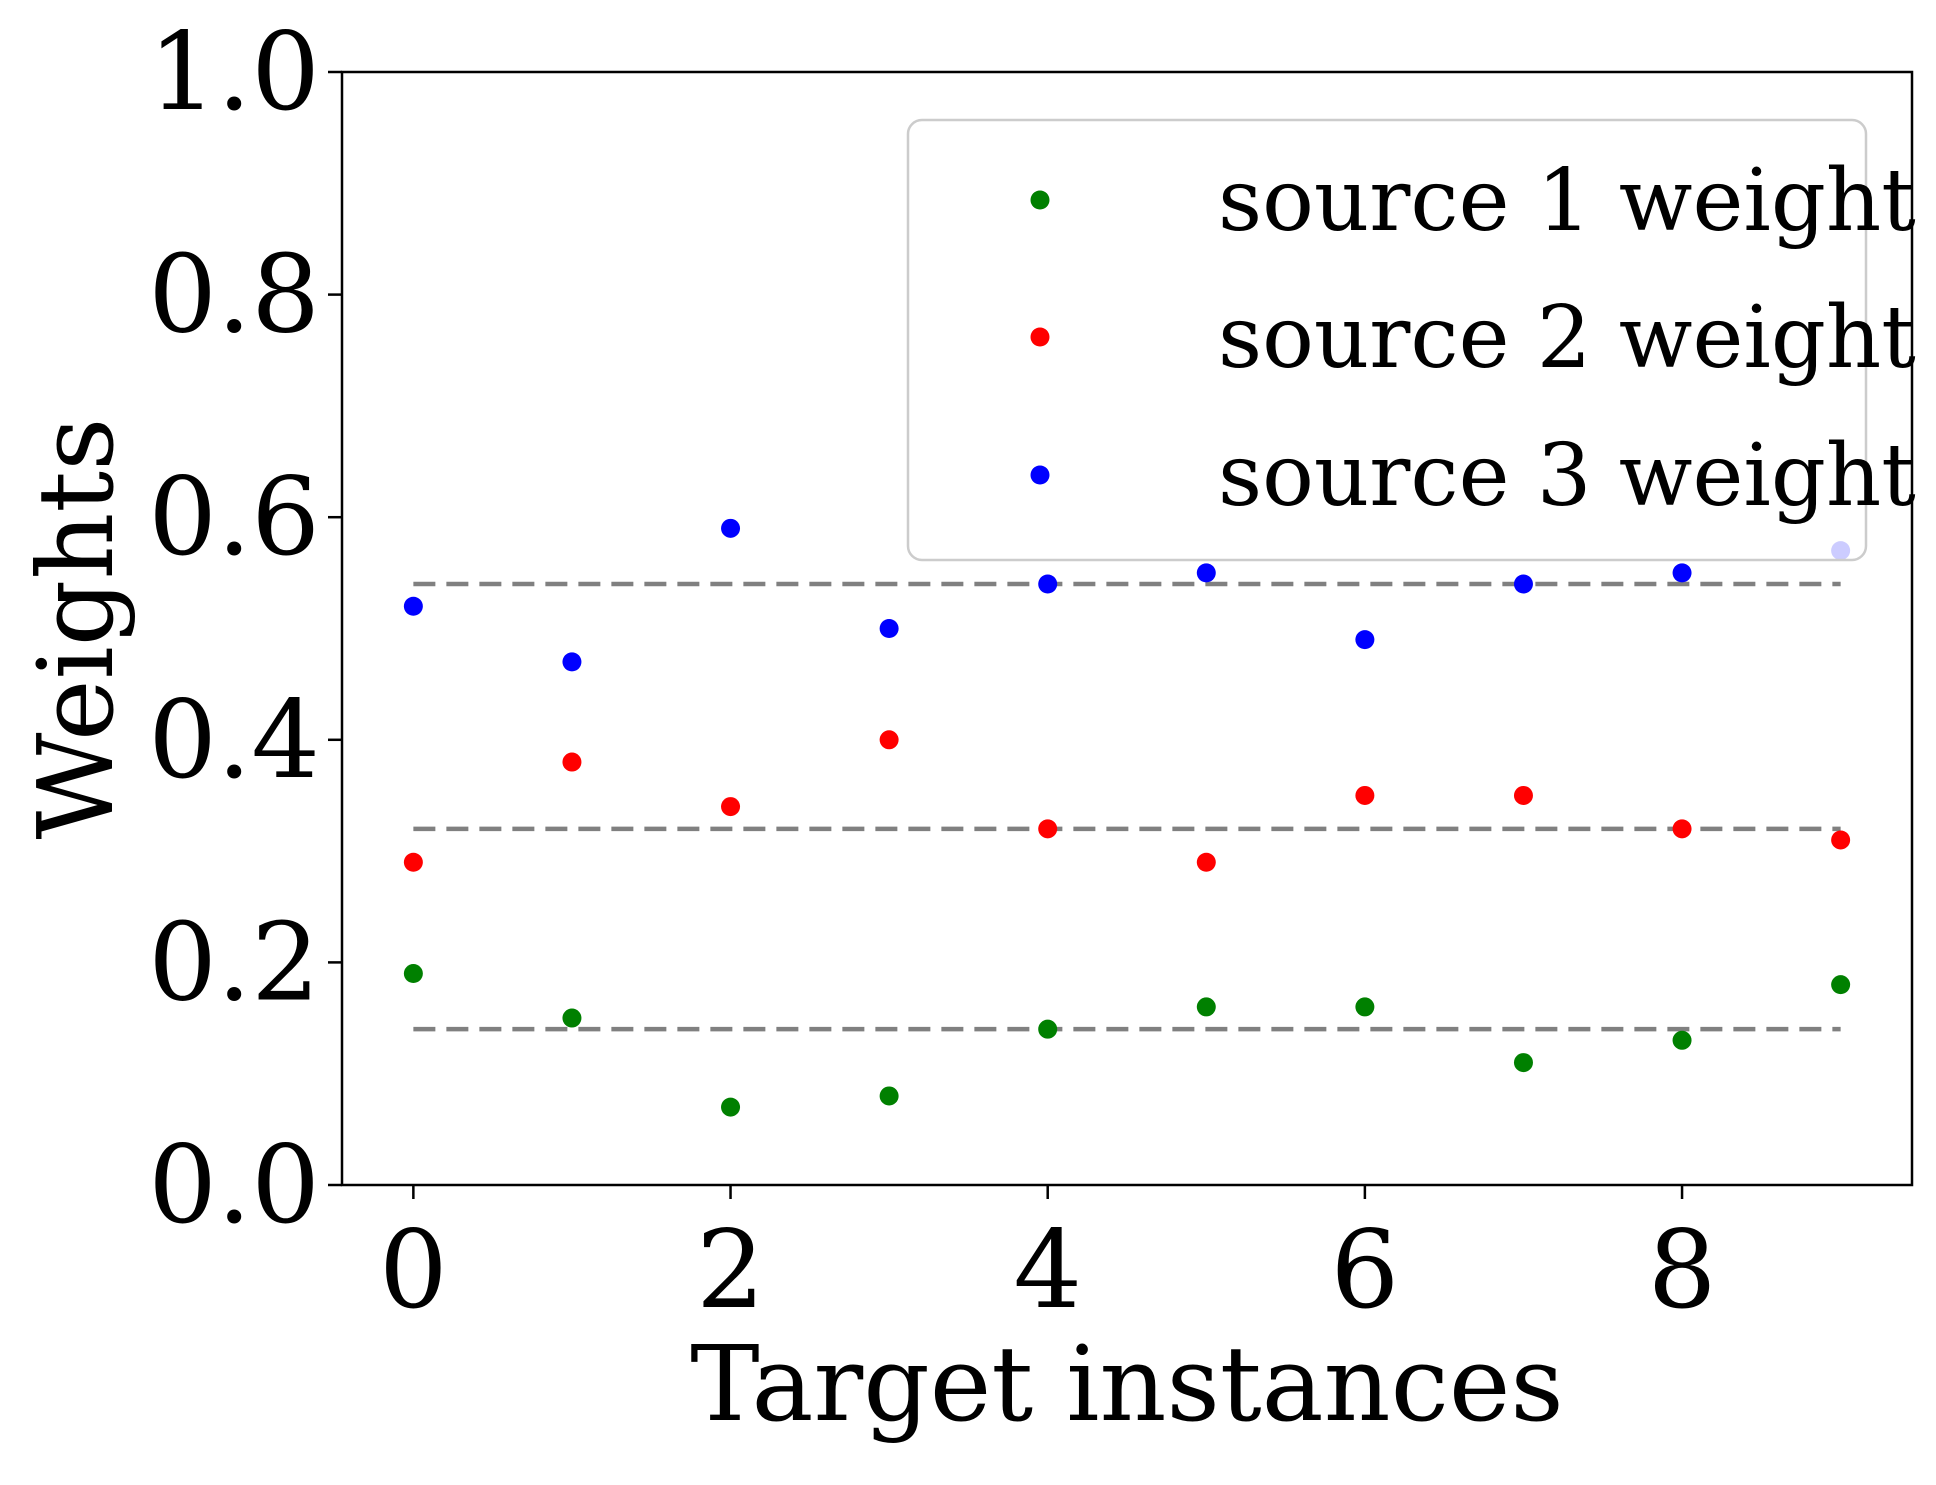 This screenshot has width=1936, height=1485. Describe the element at coordinates (1127, 1384) in the screenshot. I see `x-axis-label: Target instances` at that location.